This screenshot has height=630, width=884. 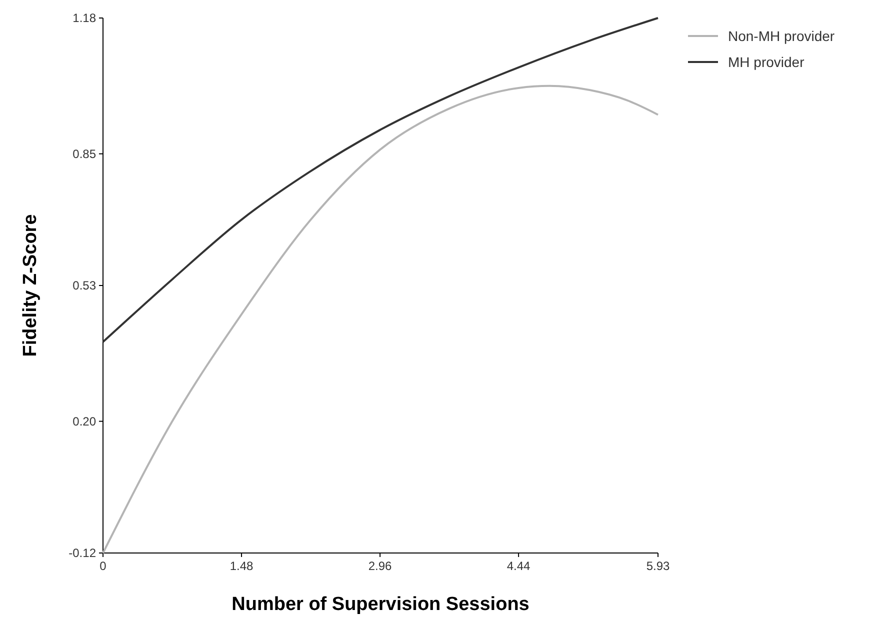 What do you see at coordinates (84, 153) in the screenshot?
I see `y-tick-label: 0.85` at bounding box center [84, 153].